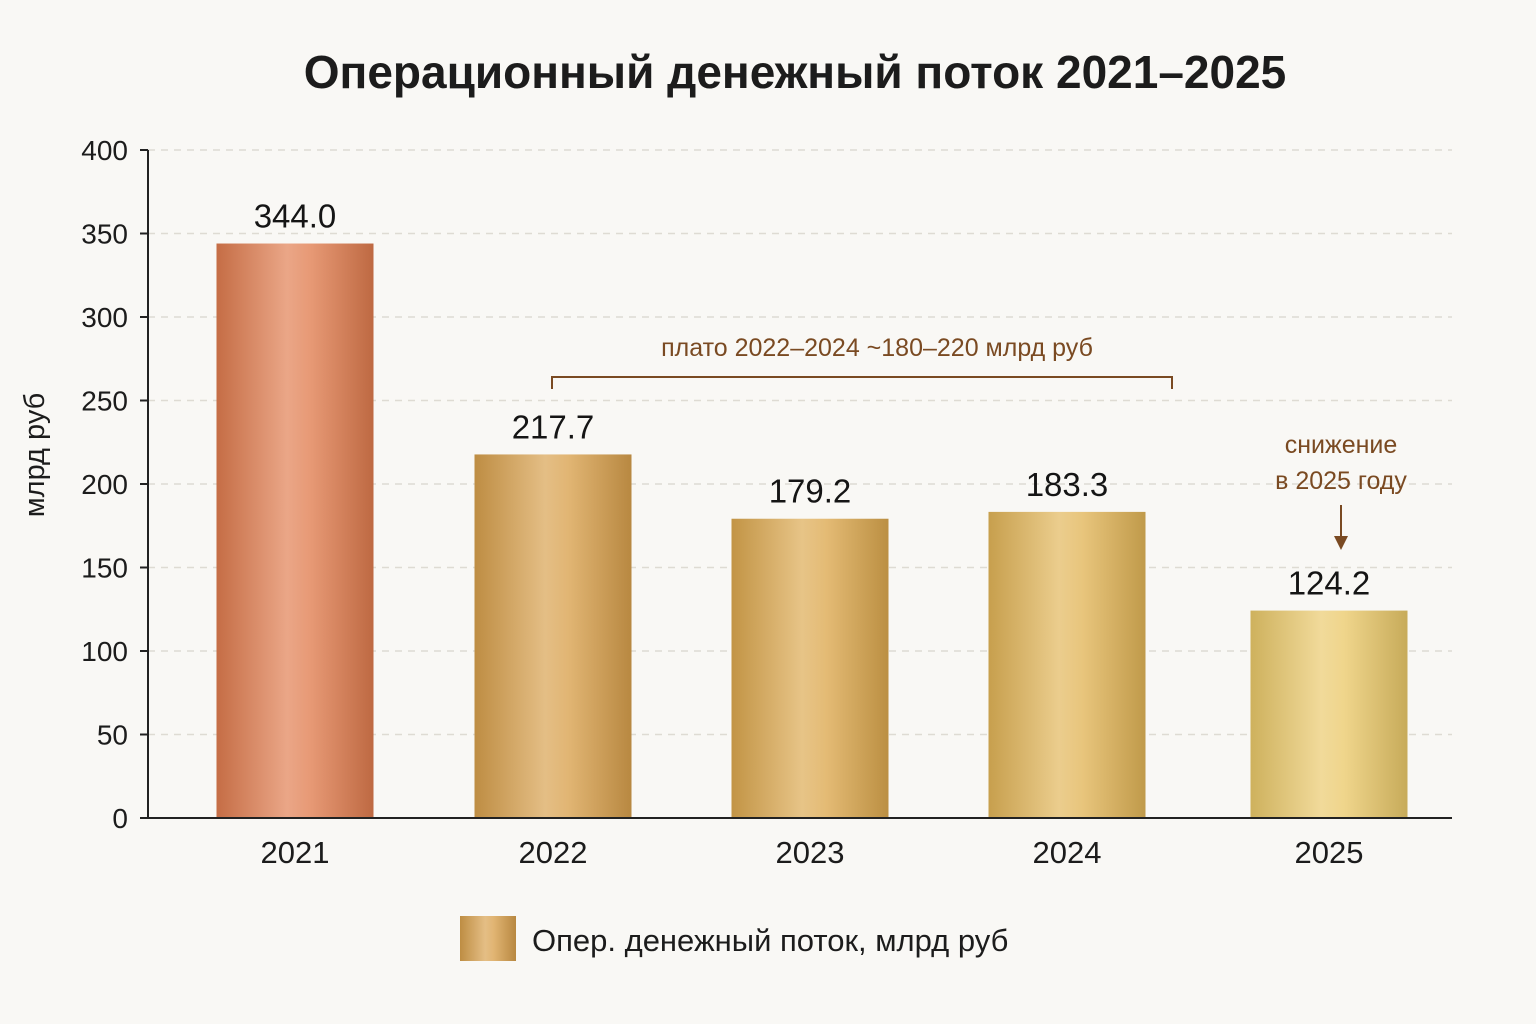  What do you see at coordinates (1067, 484) in the screenshot?
I see `value-label-2024: 183.3` at bounding box center [1067, 484].